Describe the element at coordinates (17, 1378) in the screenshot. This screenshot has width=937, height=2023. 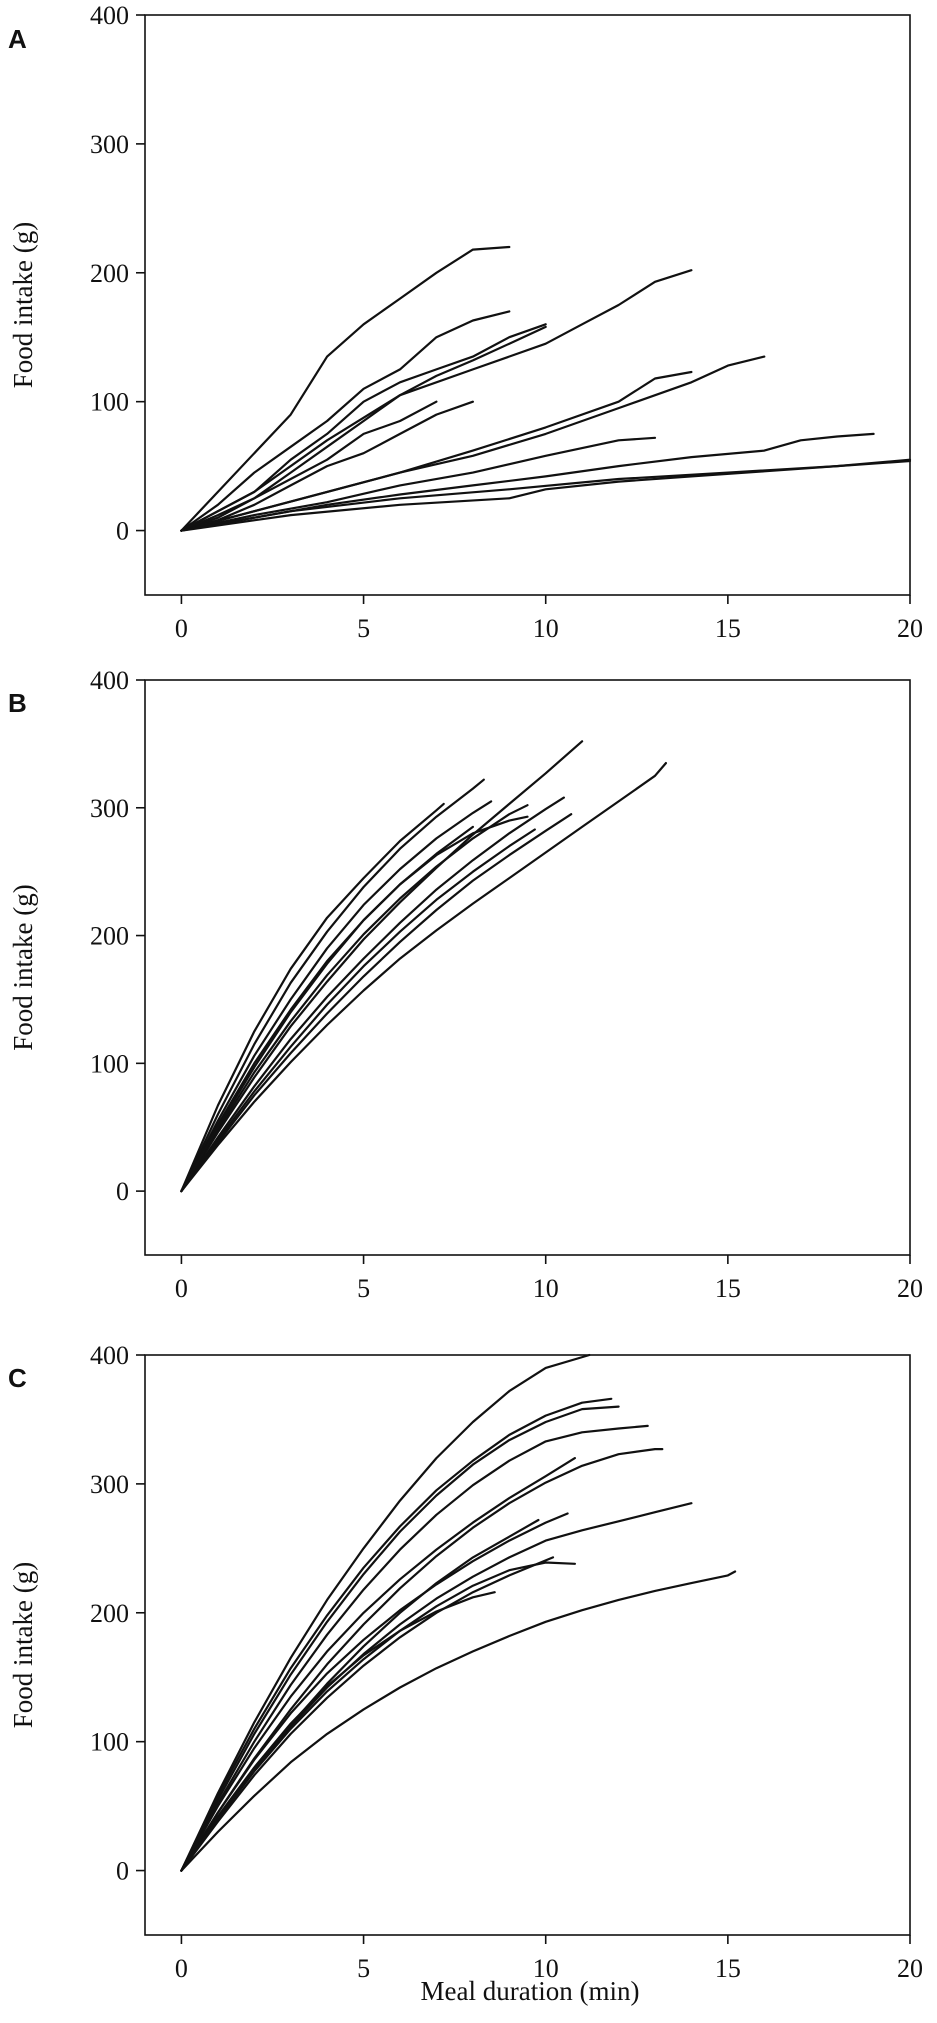
I see `panel-letter: C` at that location.